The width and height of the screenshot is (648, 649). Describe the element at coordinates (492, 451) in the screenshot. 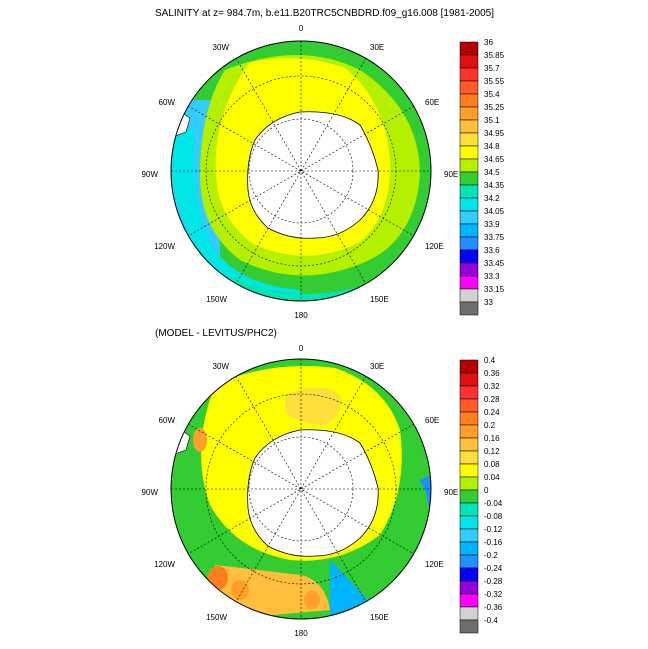

I see `colorbar-label: 0.12` at that location.